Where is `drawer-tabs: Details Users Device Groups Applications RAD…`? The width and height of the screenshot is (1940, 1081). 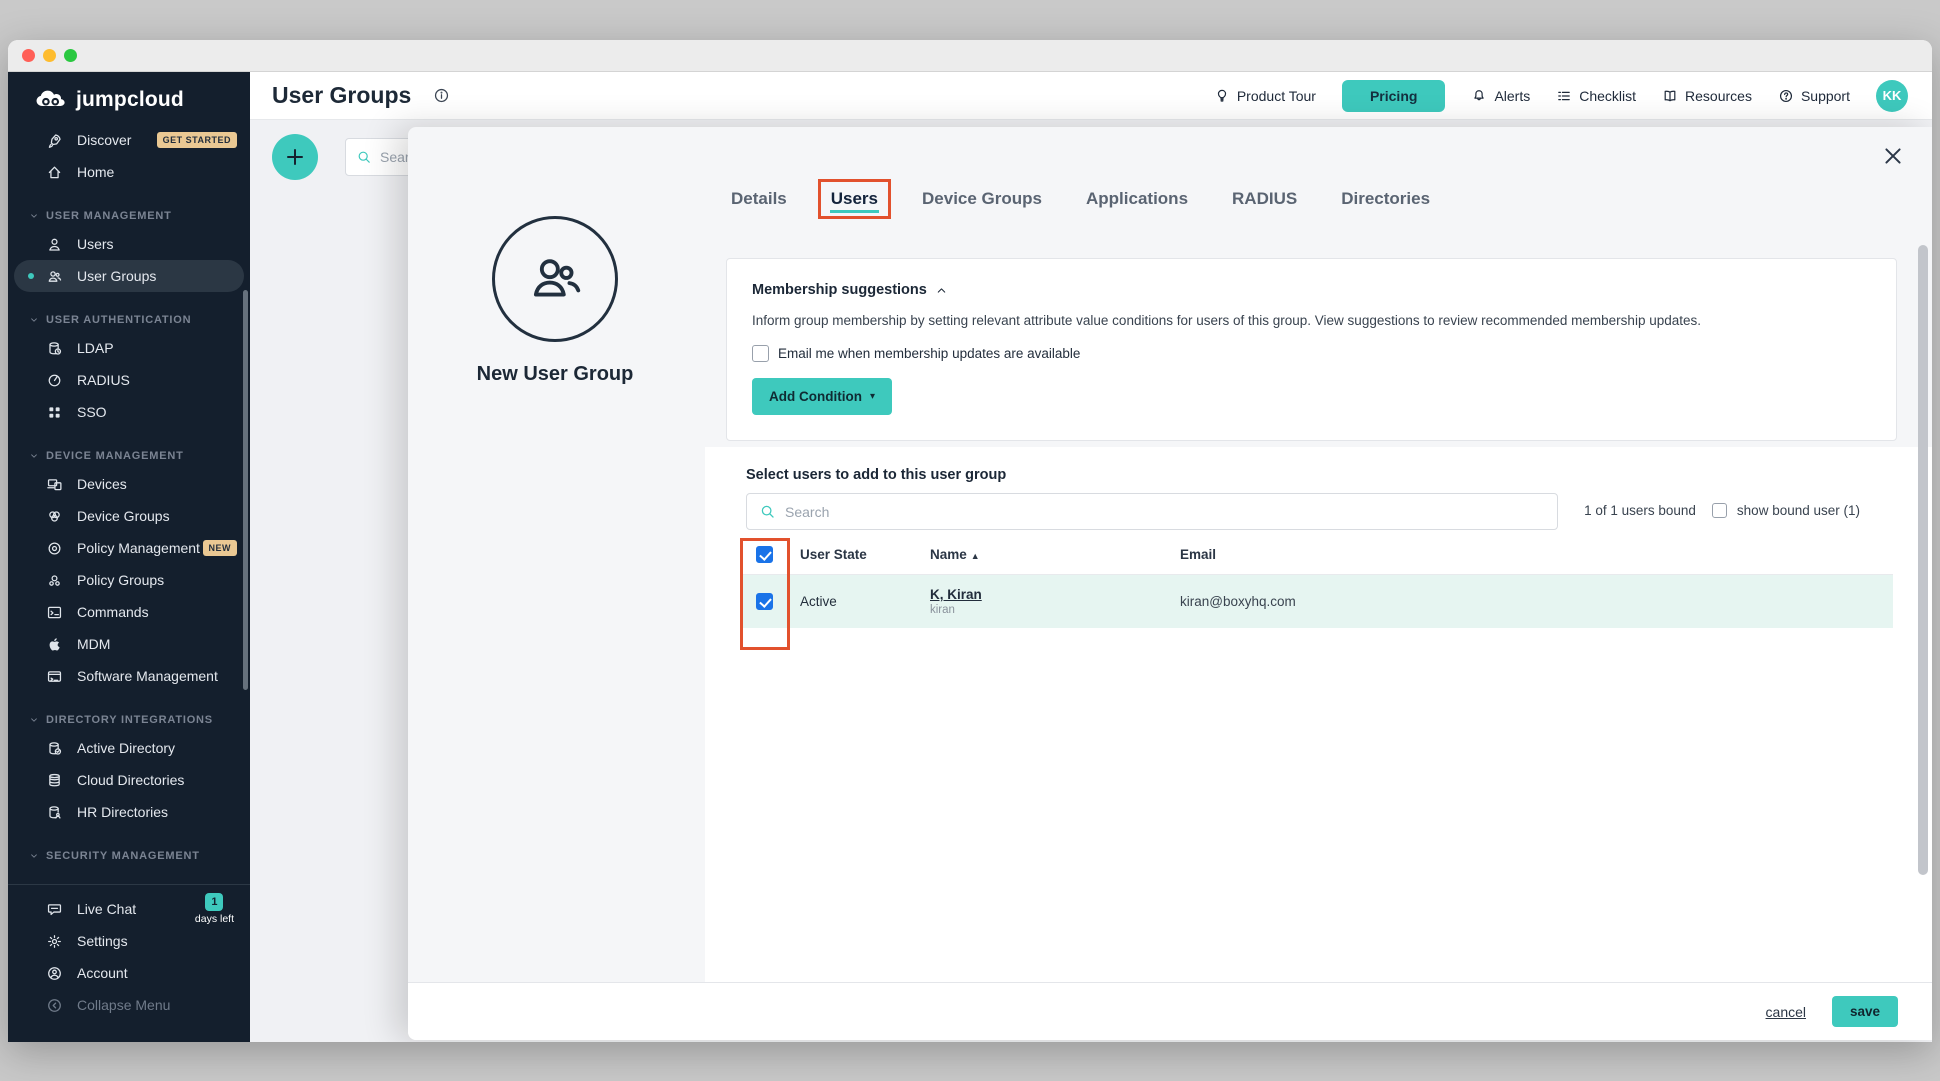
drawer-tabs: Details Users Device Groups Applications RAD… is located at coordinates (1080, 199).